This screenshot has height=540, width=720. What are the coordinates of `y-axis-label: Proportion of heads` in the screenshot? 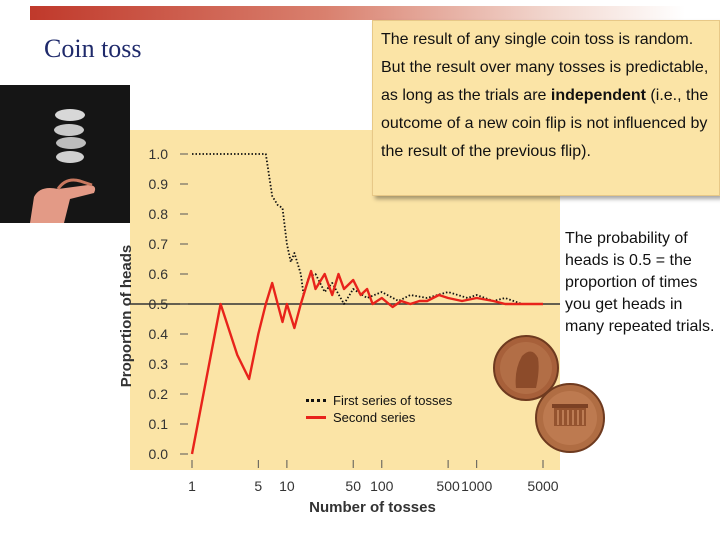 It's located at (126, 316).